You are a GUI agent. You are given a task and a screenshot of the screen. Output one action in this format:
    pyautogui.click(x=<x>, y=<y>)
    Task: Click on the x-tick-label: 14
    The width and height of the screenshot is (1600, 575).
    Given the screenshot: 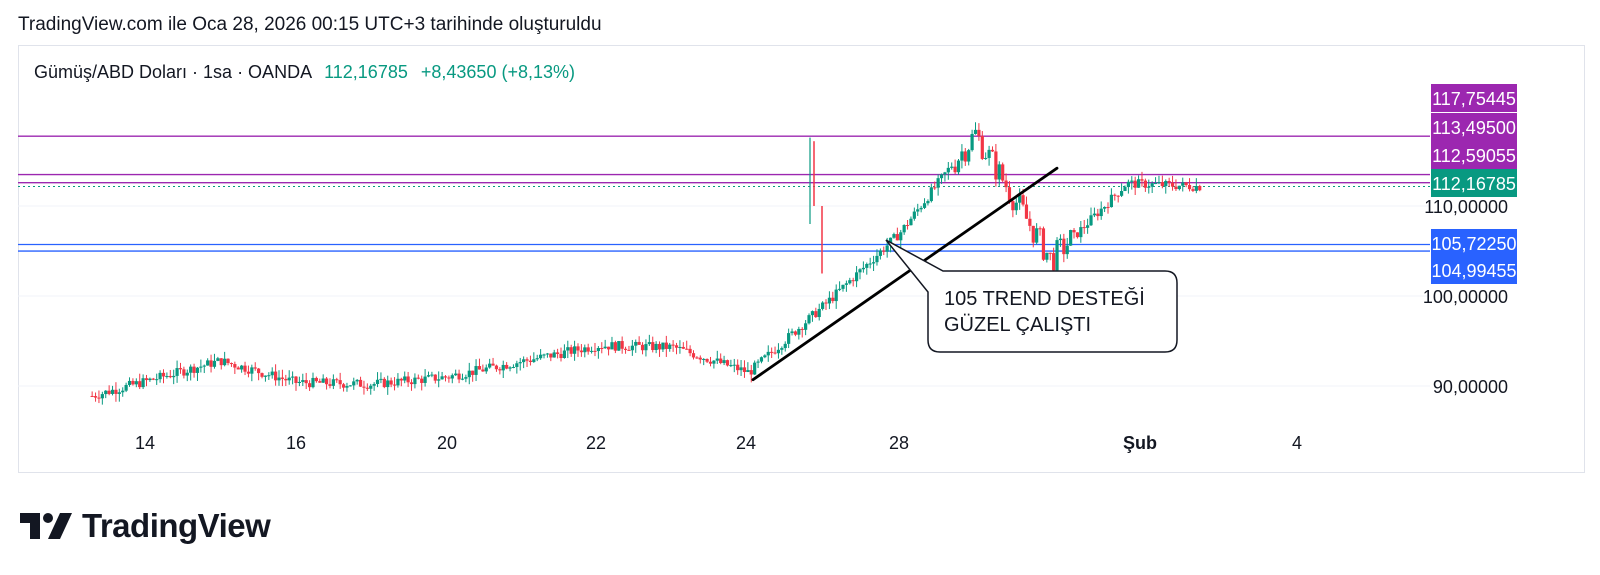 What is the action you would take?
    pyautogui.click(x=145, y=443)
    